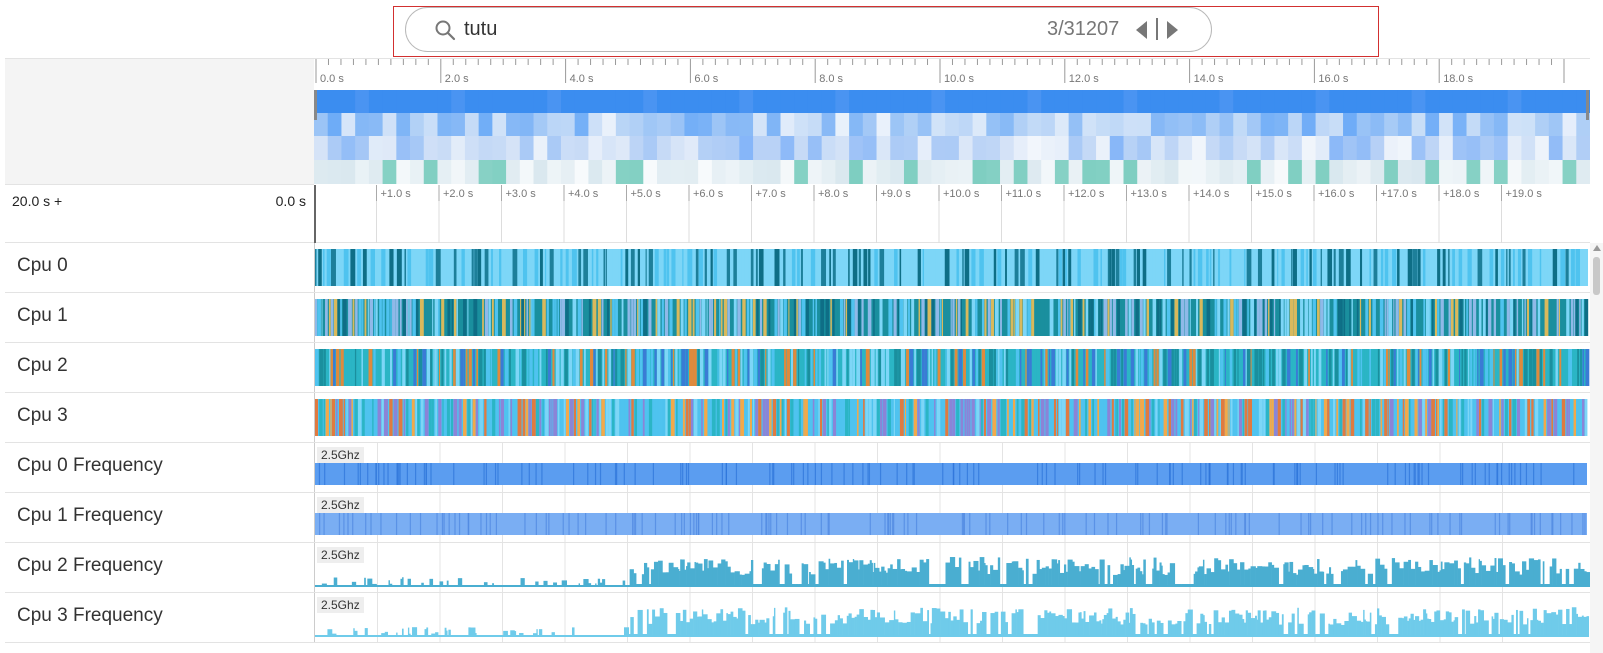  I want to click on search-input, so click(714, 29).